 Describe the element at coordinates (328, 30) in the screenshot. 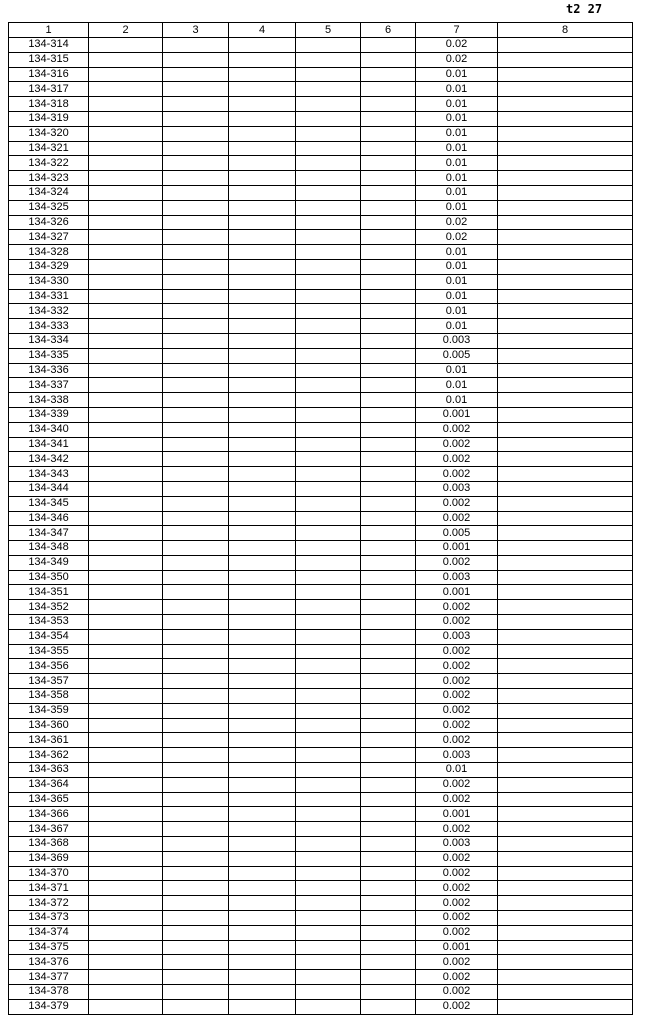

I see `column-header: 5` at that location.